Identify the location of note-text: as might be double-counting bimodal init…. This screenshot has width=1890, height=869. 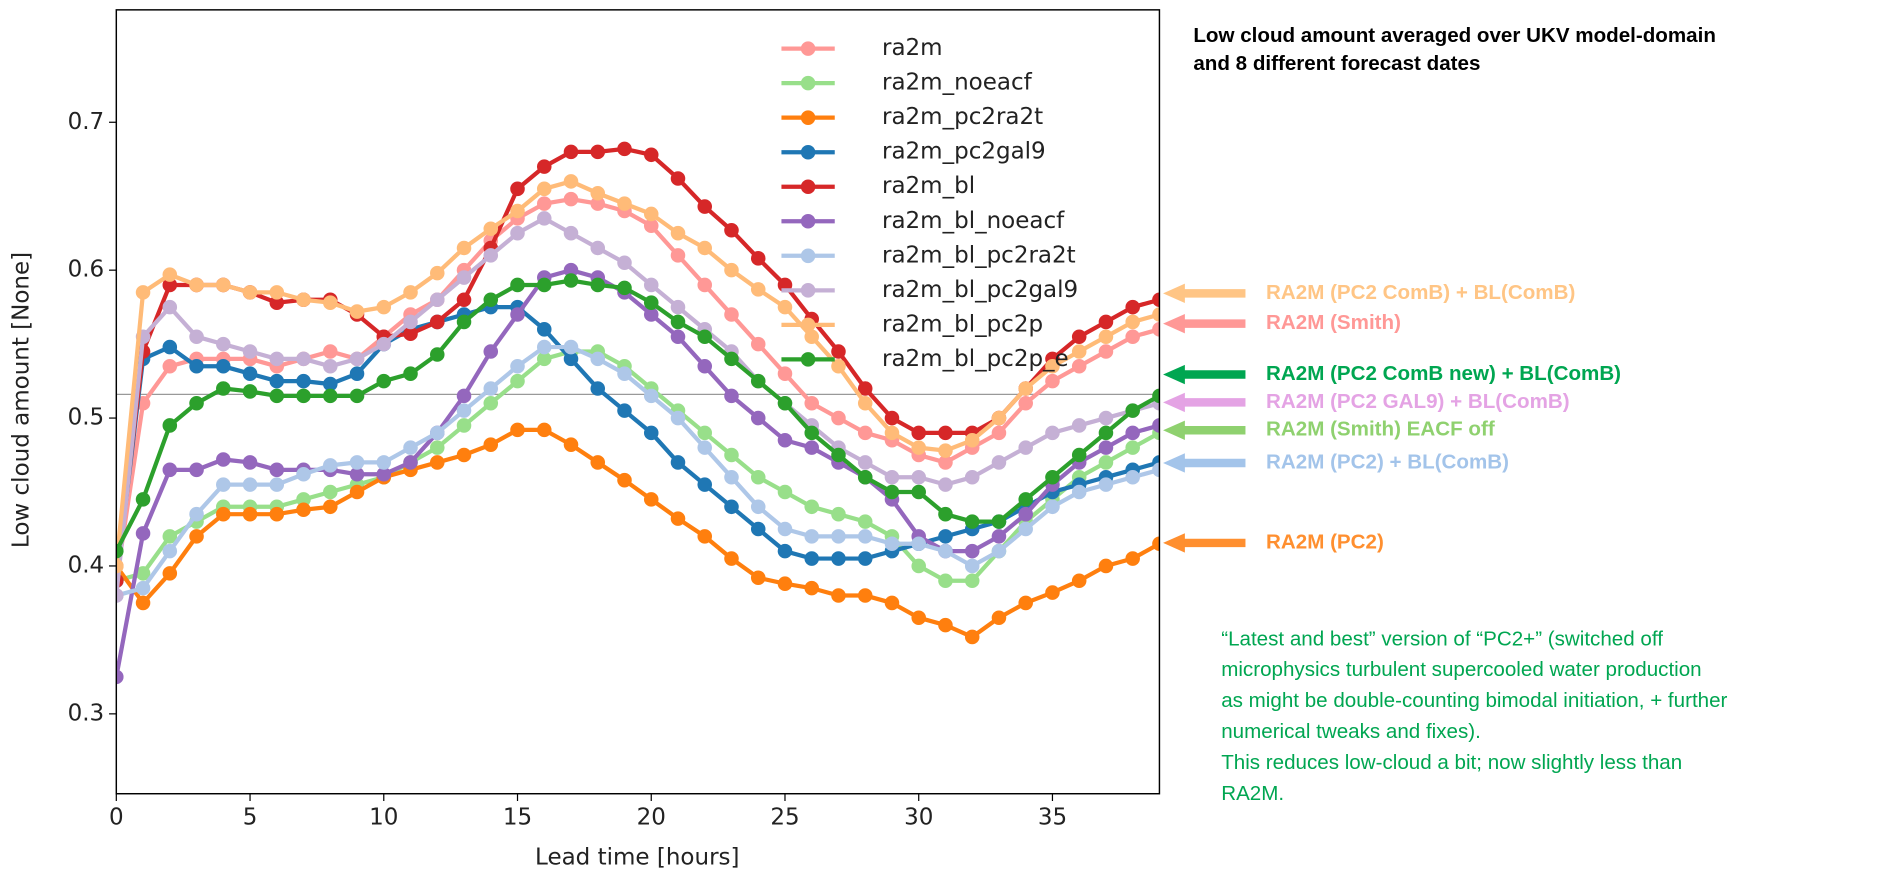
(1474, 700).